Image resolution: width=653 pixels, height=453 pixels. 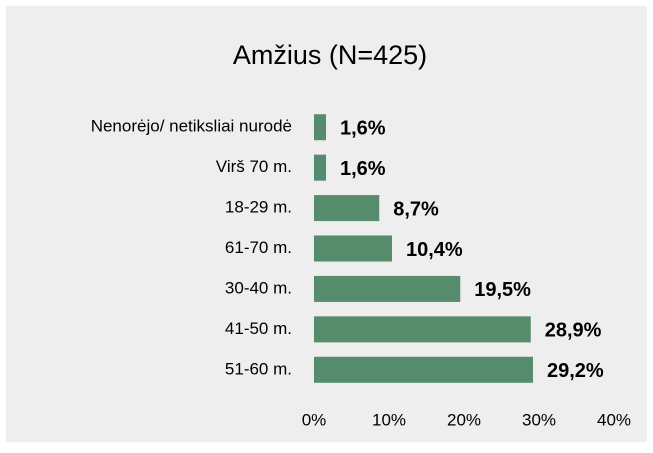 I want to click on x-tick-label: 40%, so click(x=614, y=419).